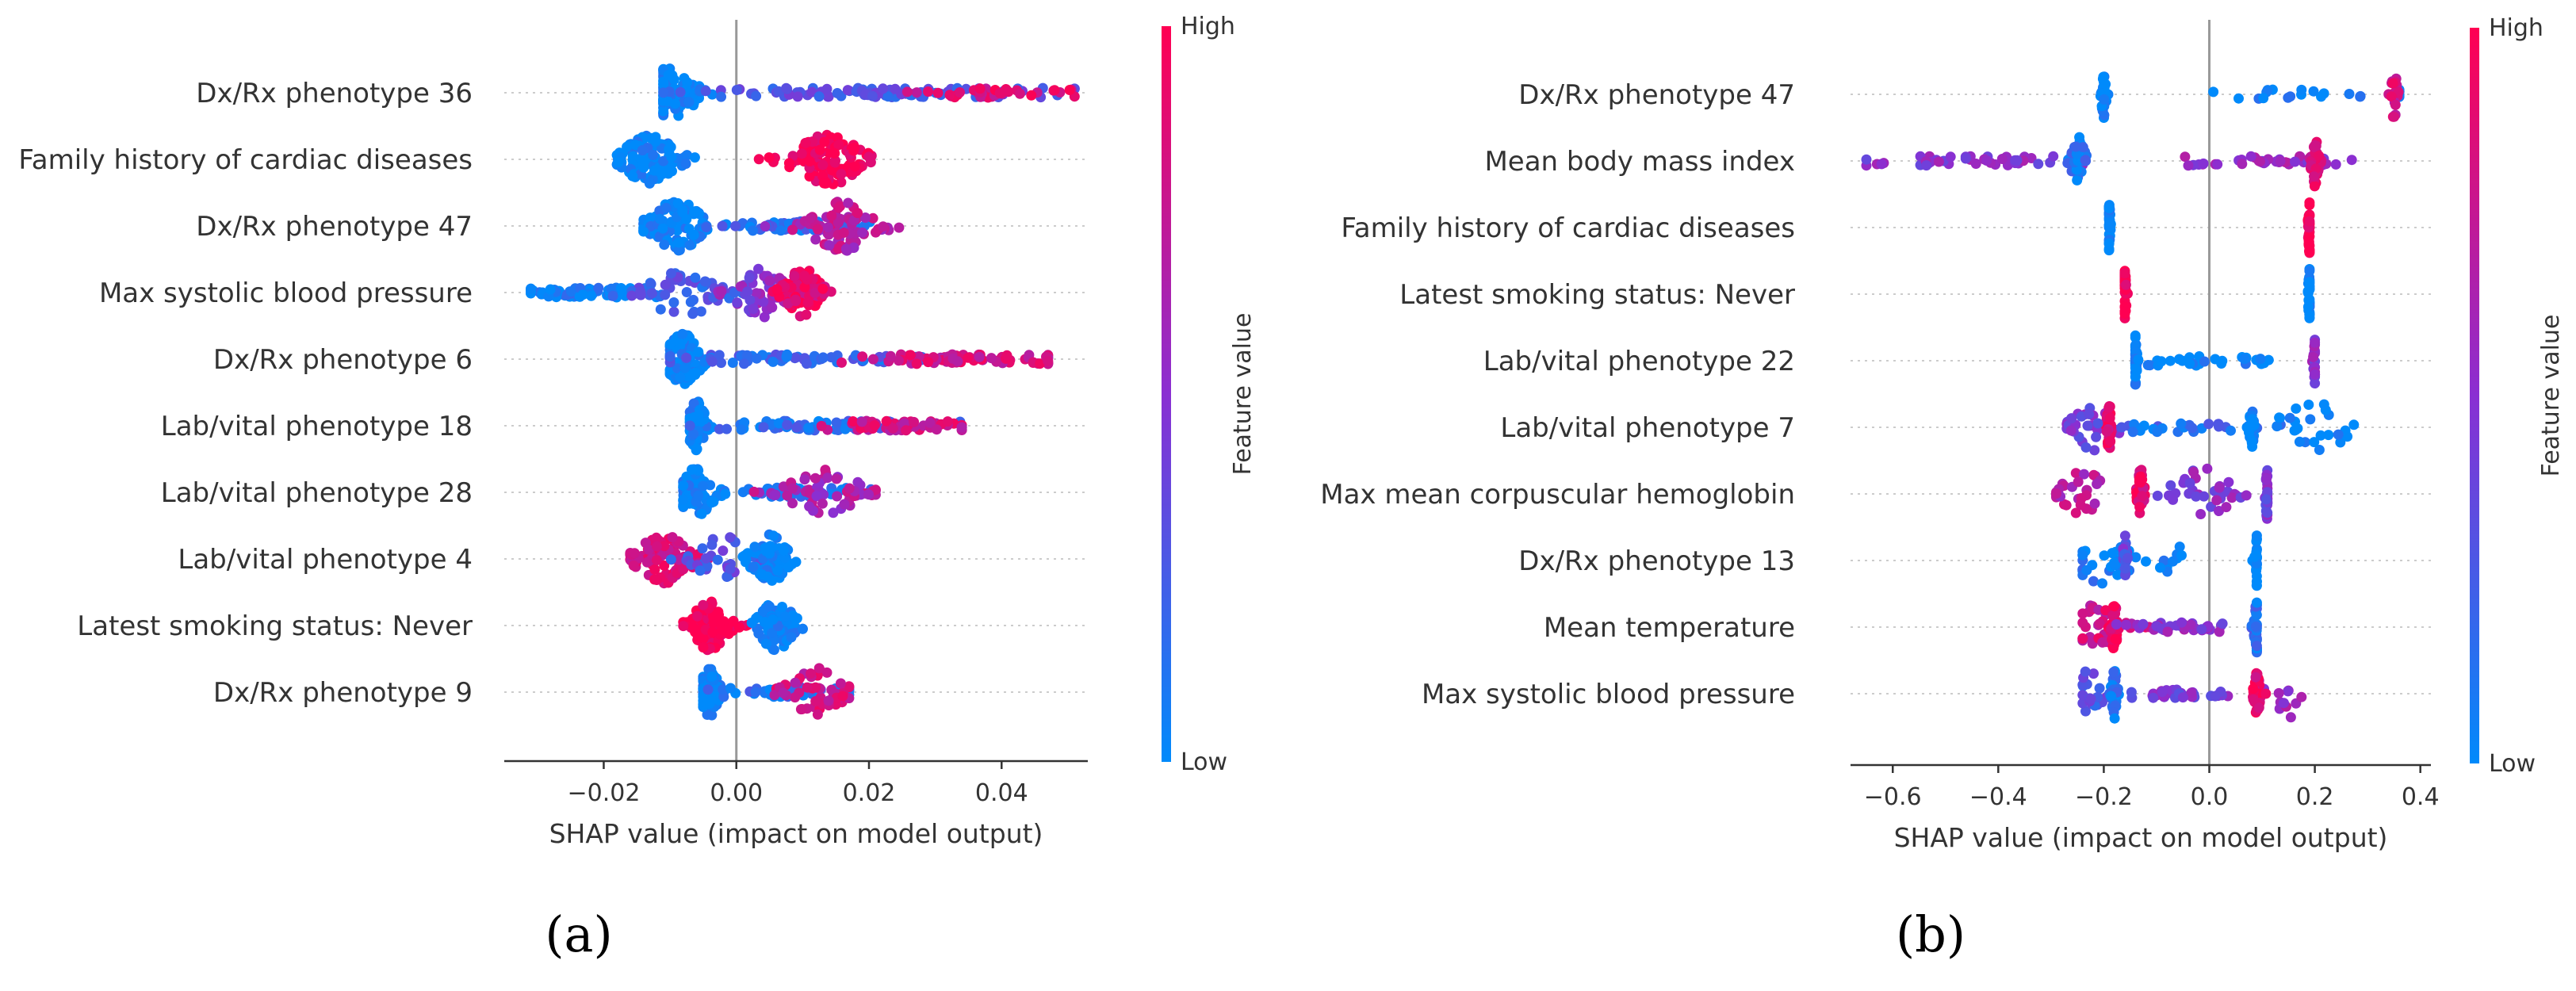 The image size is (2576, 991). What do you see at coordinates (1001, 793) in the screenshot?
I see `x-tick-label: 0.04` at bounding box center [1001, 793].